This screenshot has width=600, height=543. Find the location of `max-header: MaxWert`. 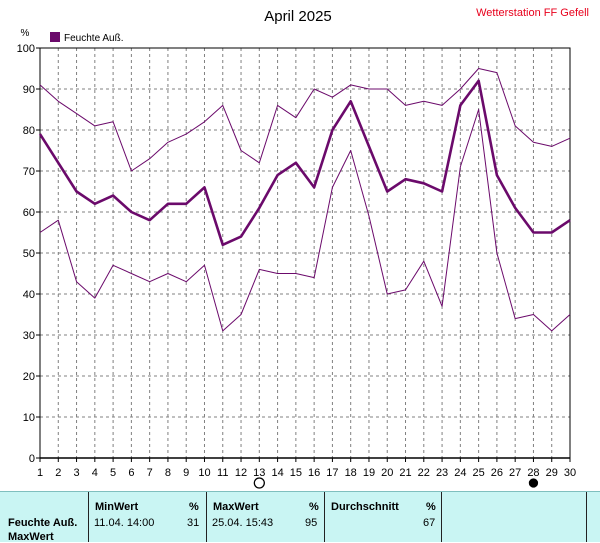

max-header: MaxWert is located at coordinates (236, 507).